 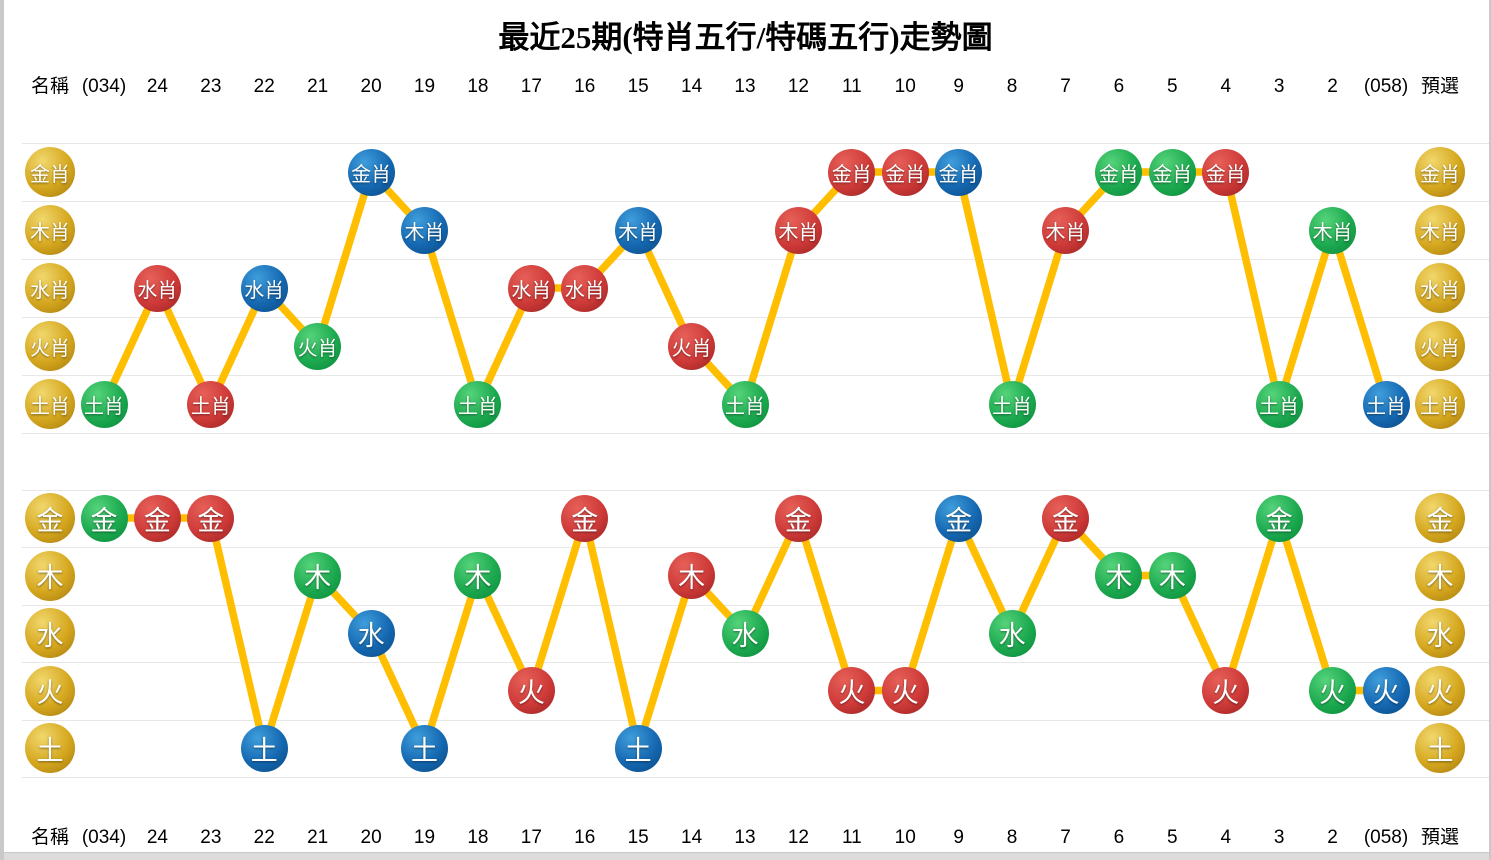 What do you see at coordinates (157, 86) in the screenshot?
I see `period-label: 24` at bounding box center [157, 86].